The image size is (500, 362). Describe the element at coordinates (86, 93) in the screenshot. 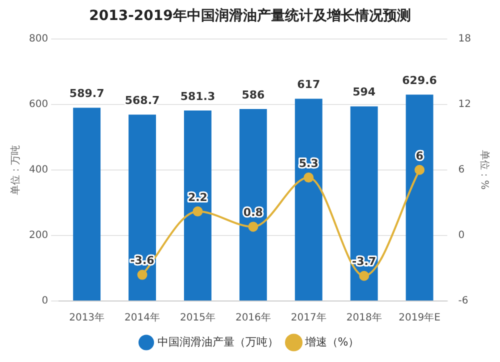

I see `data-label: 589.7` at that location.